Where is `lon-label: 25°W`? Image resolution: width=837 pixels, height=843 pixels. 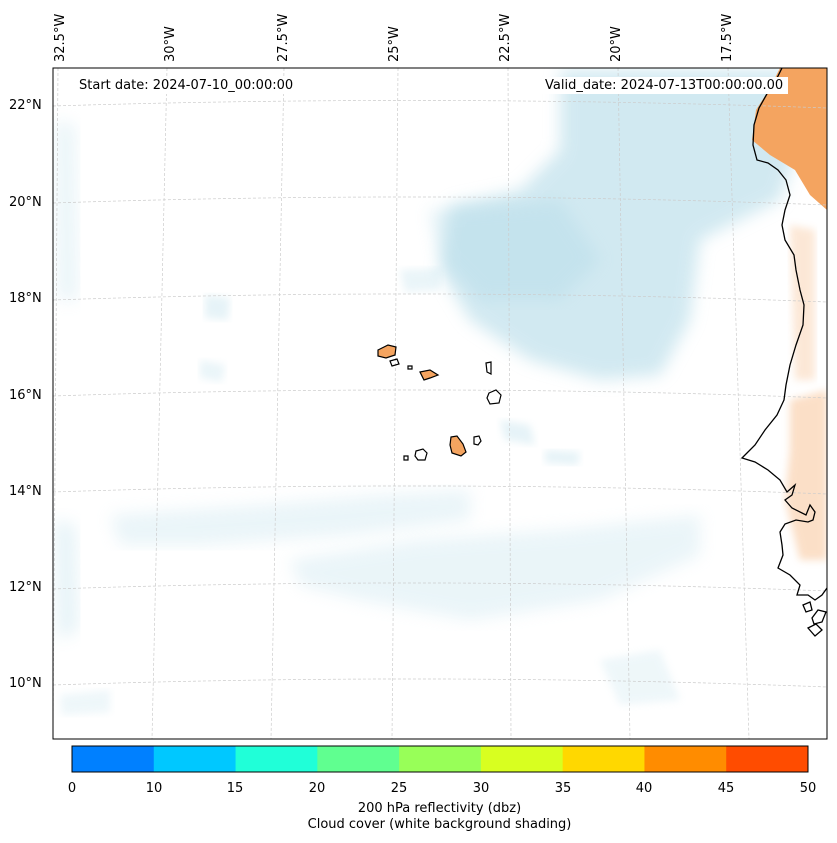
lon-label: 25°W is located at coordinates (394, 44).